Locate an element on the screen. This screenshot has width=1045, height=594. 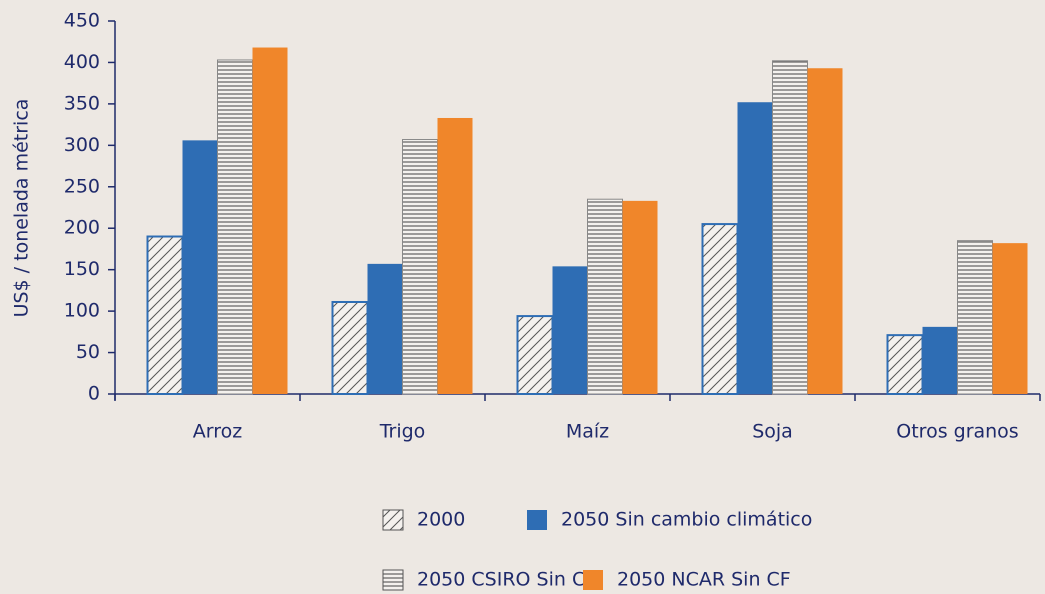
x-tick-label: Trigo is located at coordinates (402, 432).